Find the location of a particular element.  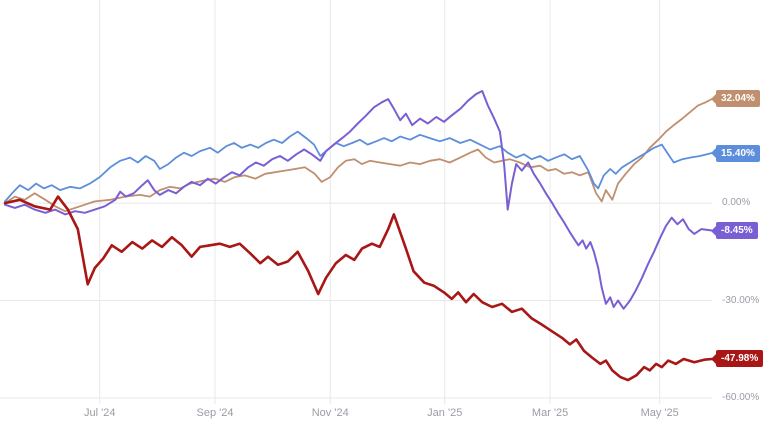

x-axis-tick-label: Sep '24 is located at coordinates (215, 413).